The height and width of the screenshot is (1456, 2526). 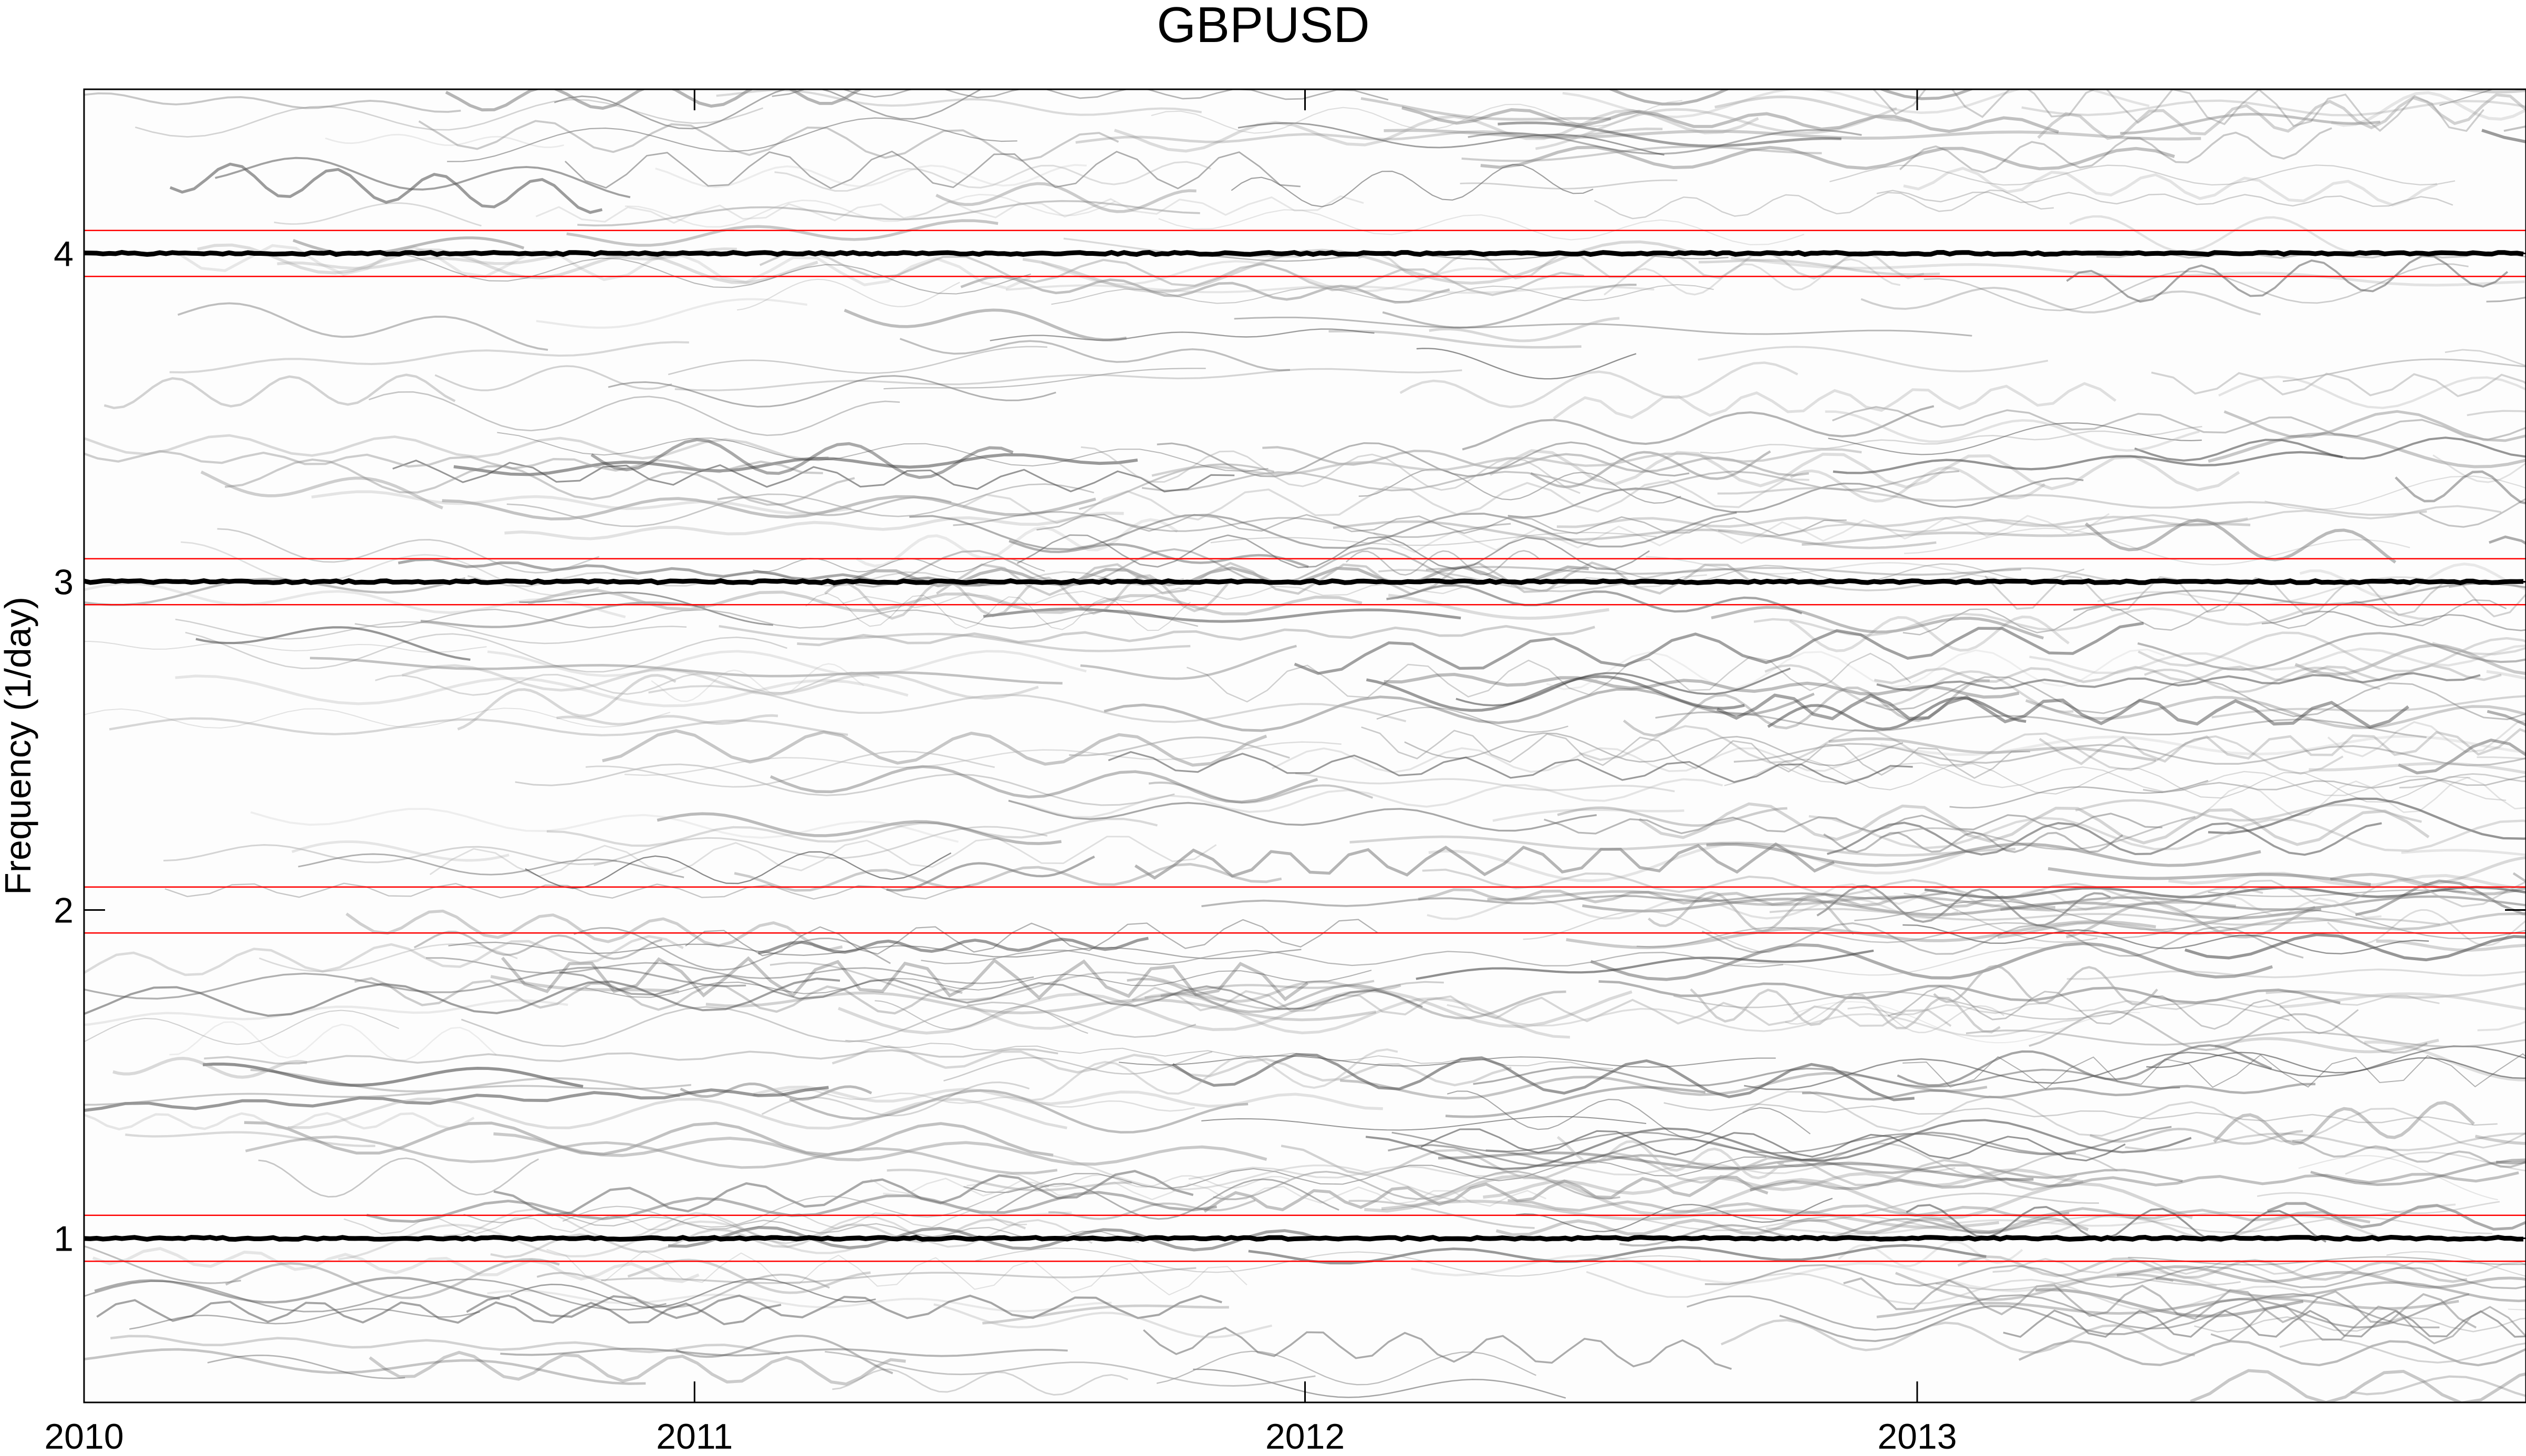 I want to click on chart-title: GBPUSD, so click(x=1263, y=26).